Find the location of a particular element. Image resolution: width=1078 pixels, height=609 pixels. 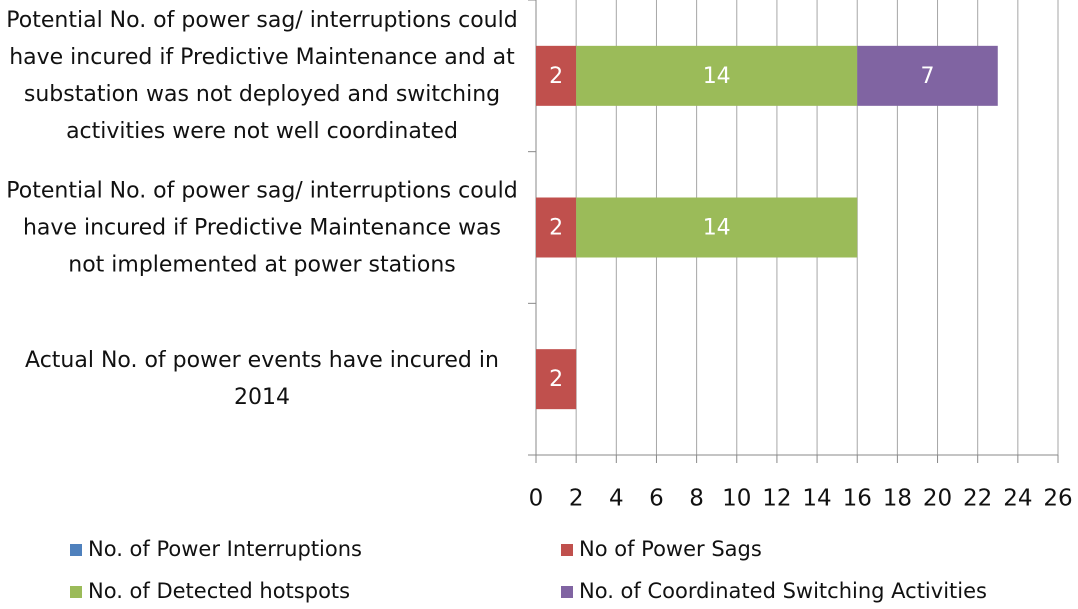

x-tick-label: 22 is located at coordinates (977, 499).